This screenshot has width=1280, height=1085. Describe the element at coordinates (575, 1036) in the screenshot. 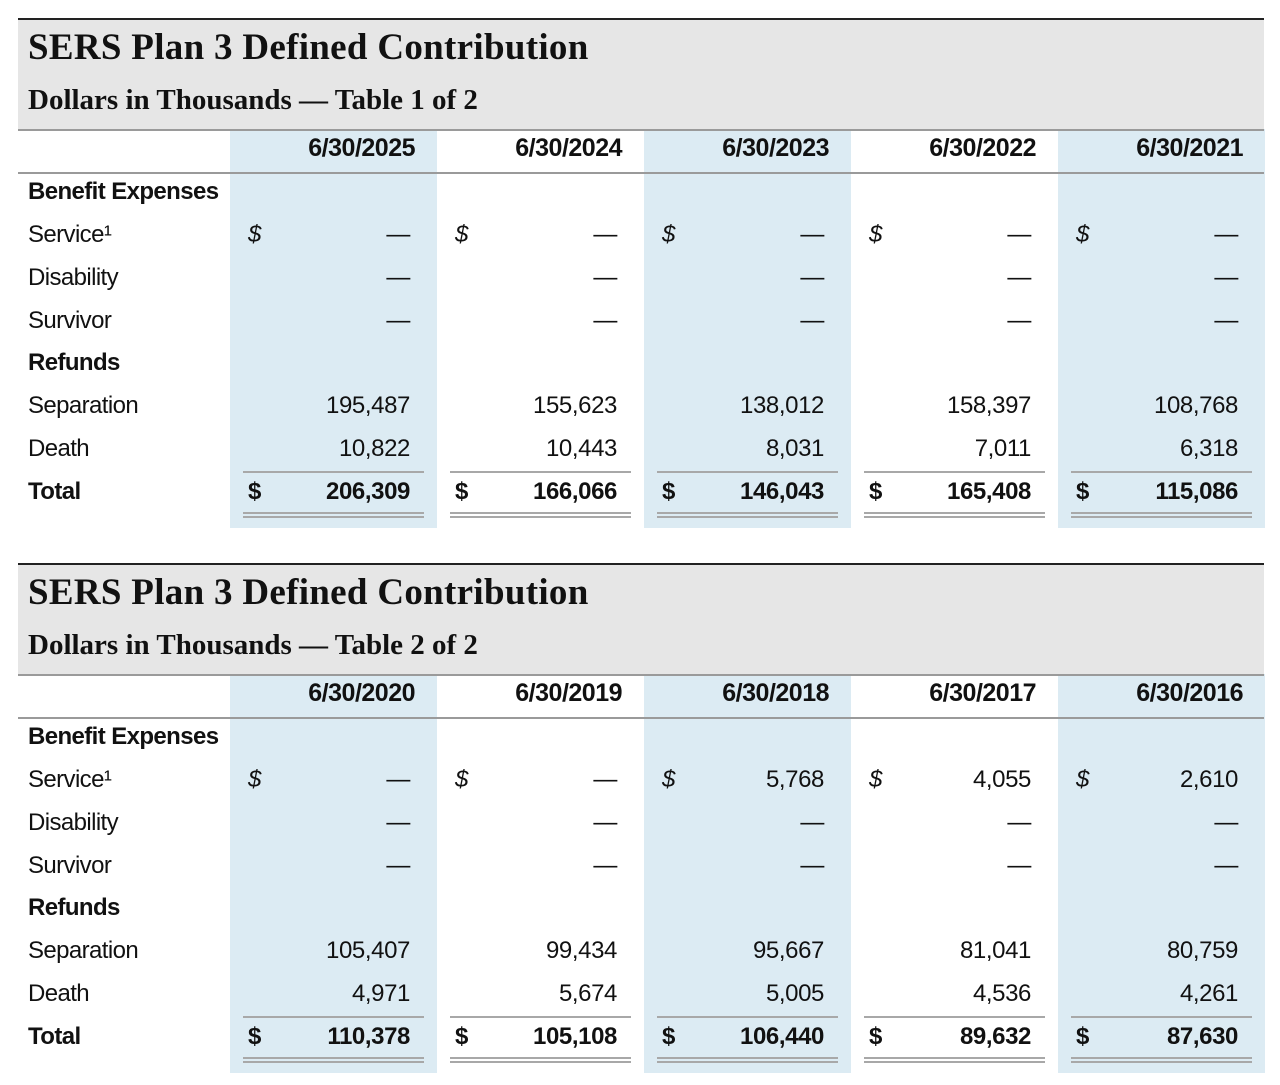

I see `cell-total: 105,108` at that location.